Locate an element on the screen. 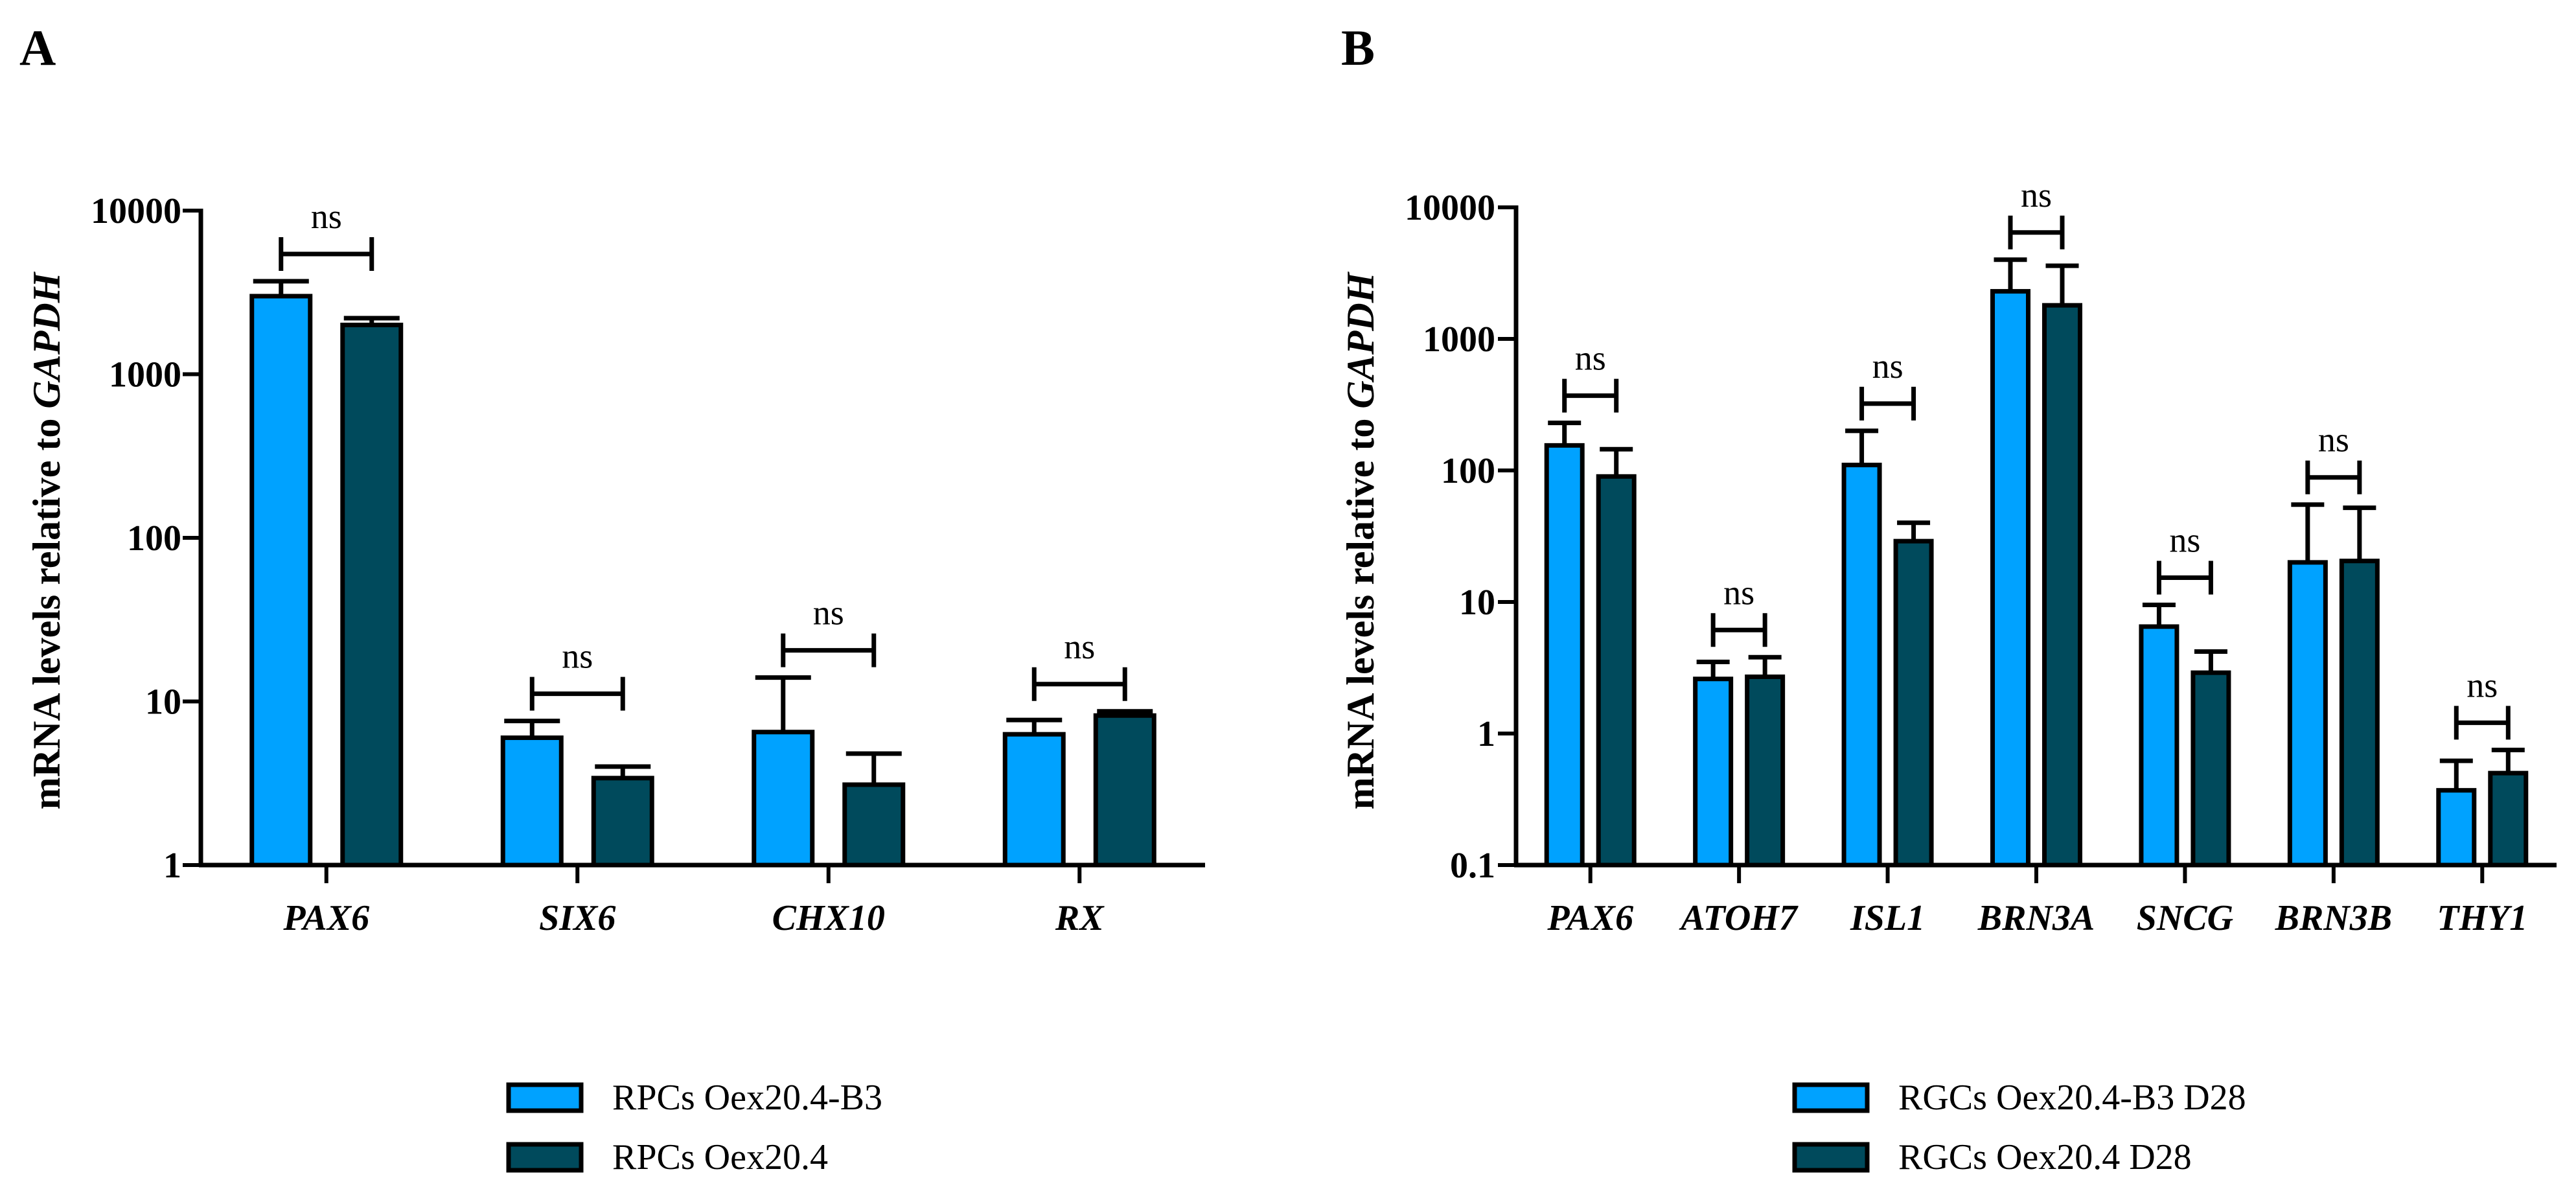 The width and height of the screenshot is (2576, 1191). panel-letter-a: A is located at coordinates (37, 47).